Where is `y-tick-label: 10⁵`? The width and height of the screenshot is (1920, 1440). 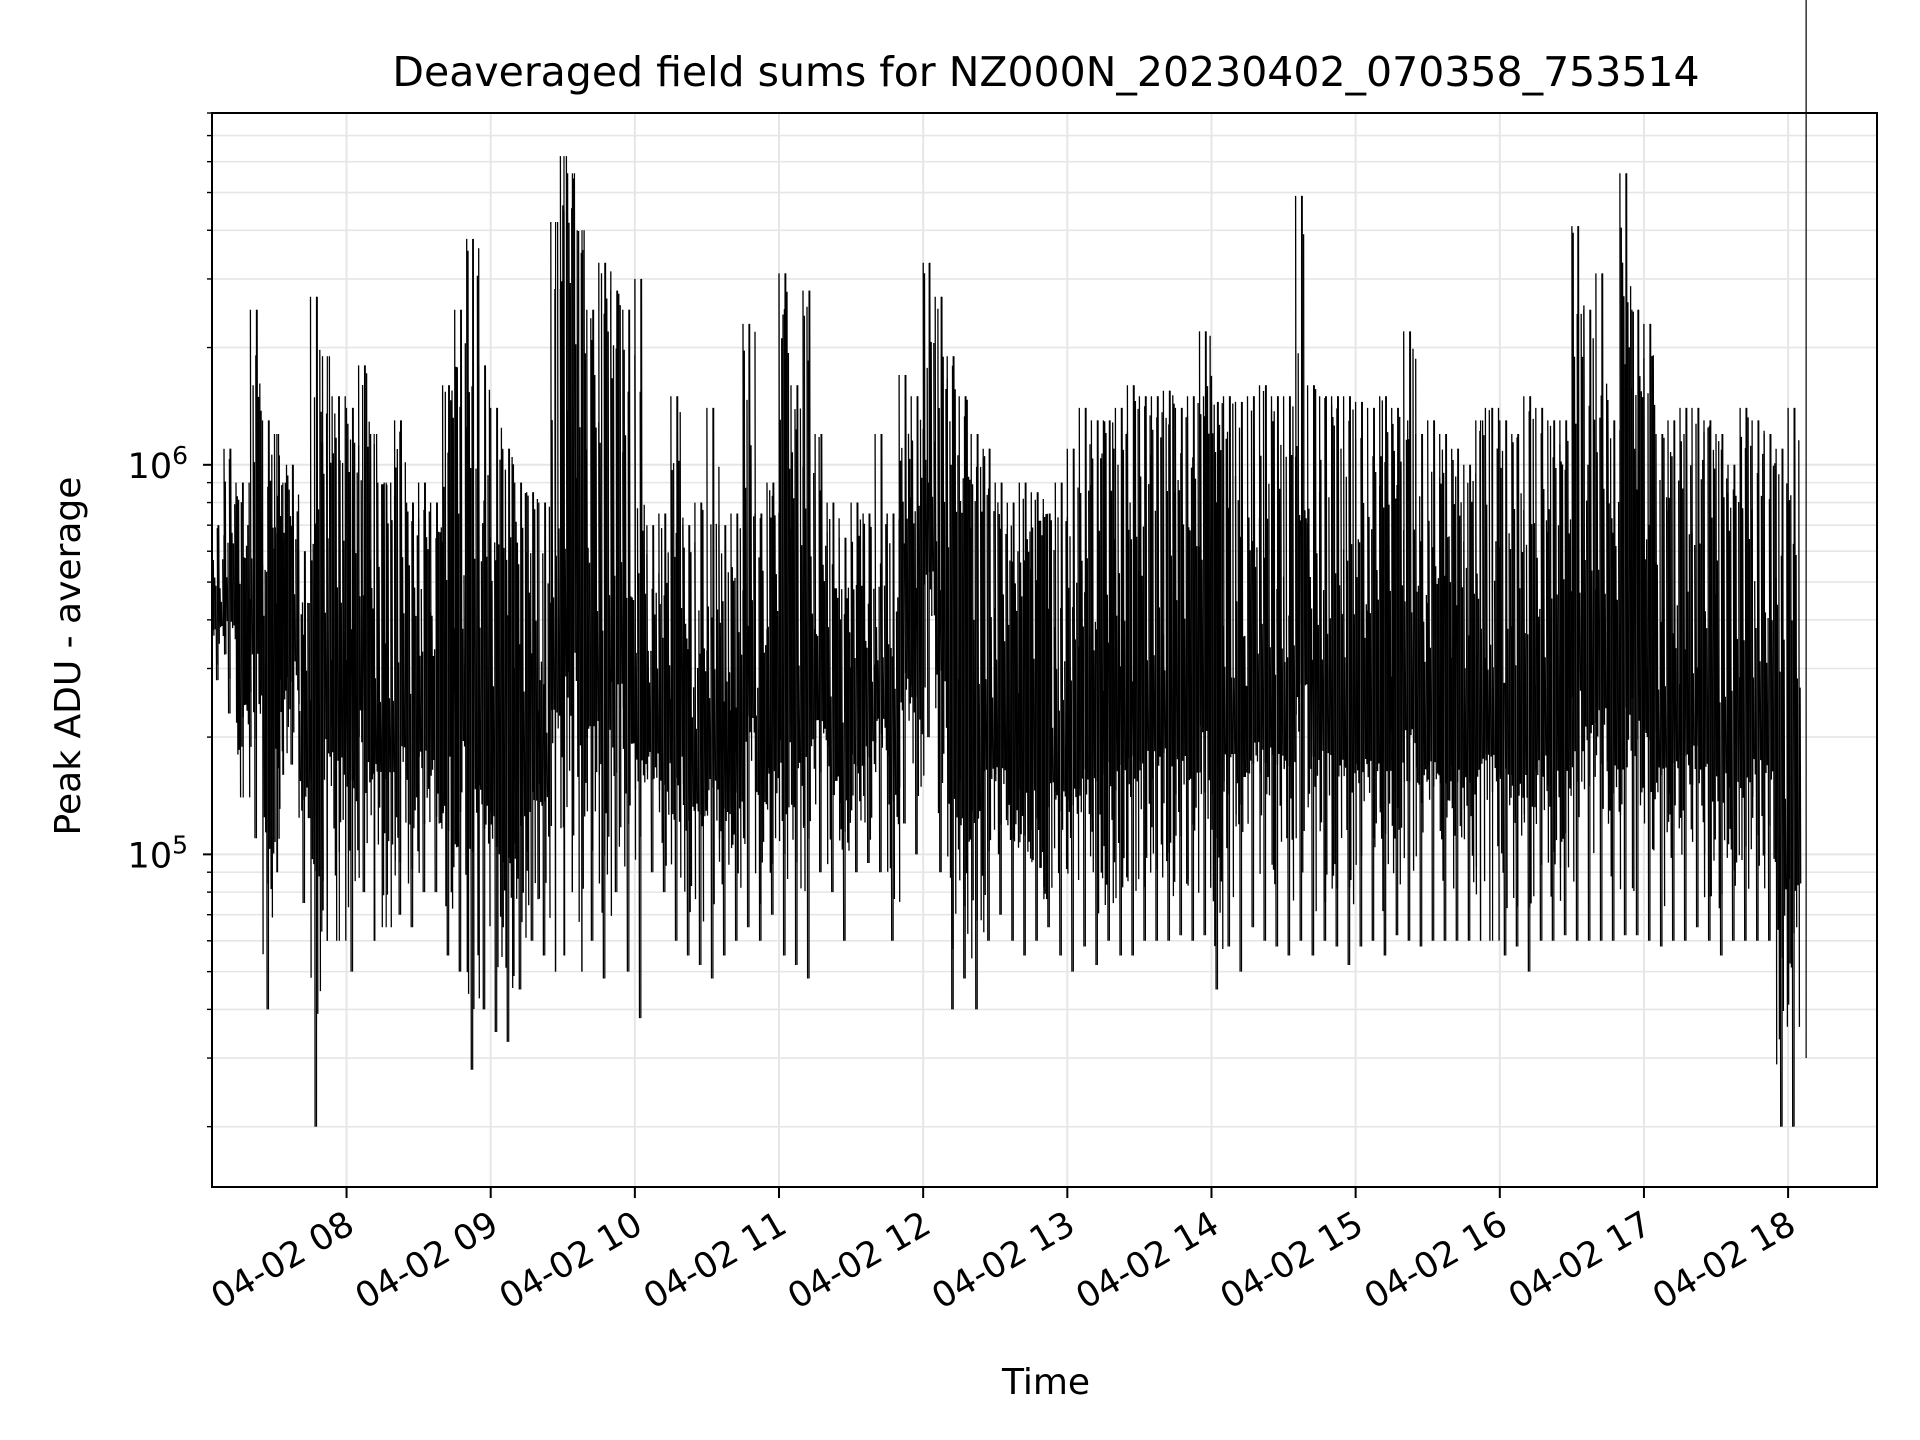
y-tick-label: 10⁵ is located at coordinates (158, 853).